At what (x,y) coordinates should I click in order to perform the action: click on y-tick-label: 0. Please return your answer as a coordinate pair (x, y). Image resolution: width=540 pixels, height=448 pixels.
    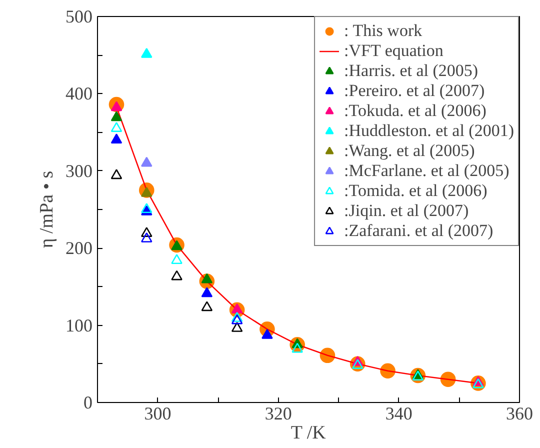
    Looking at the image, I should click on (88, 402).